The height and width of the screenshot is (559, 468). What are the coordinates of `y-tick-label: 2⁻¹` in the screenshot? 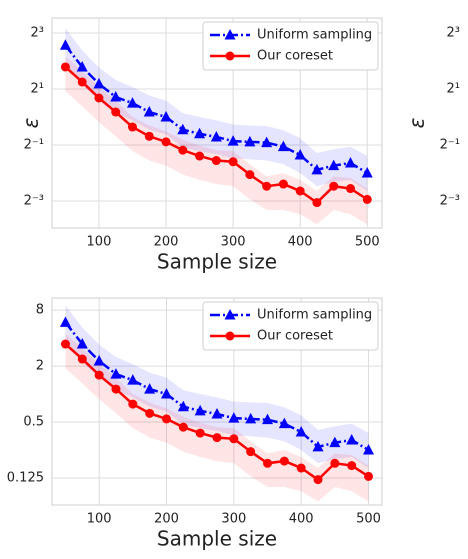 It's located at (34, 144).